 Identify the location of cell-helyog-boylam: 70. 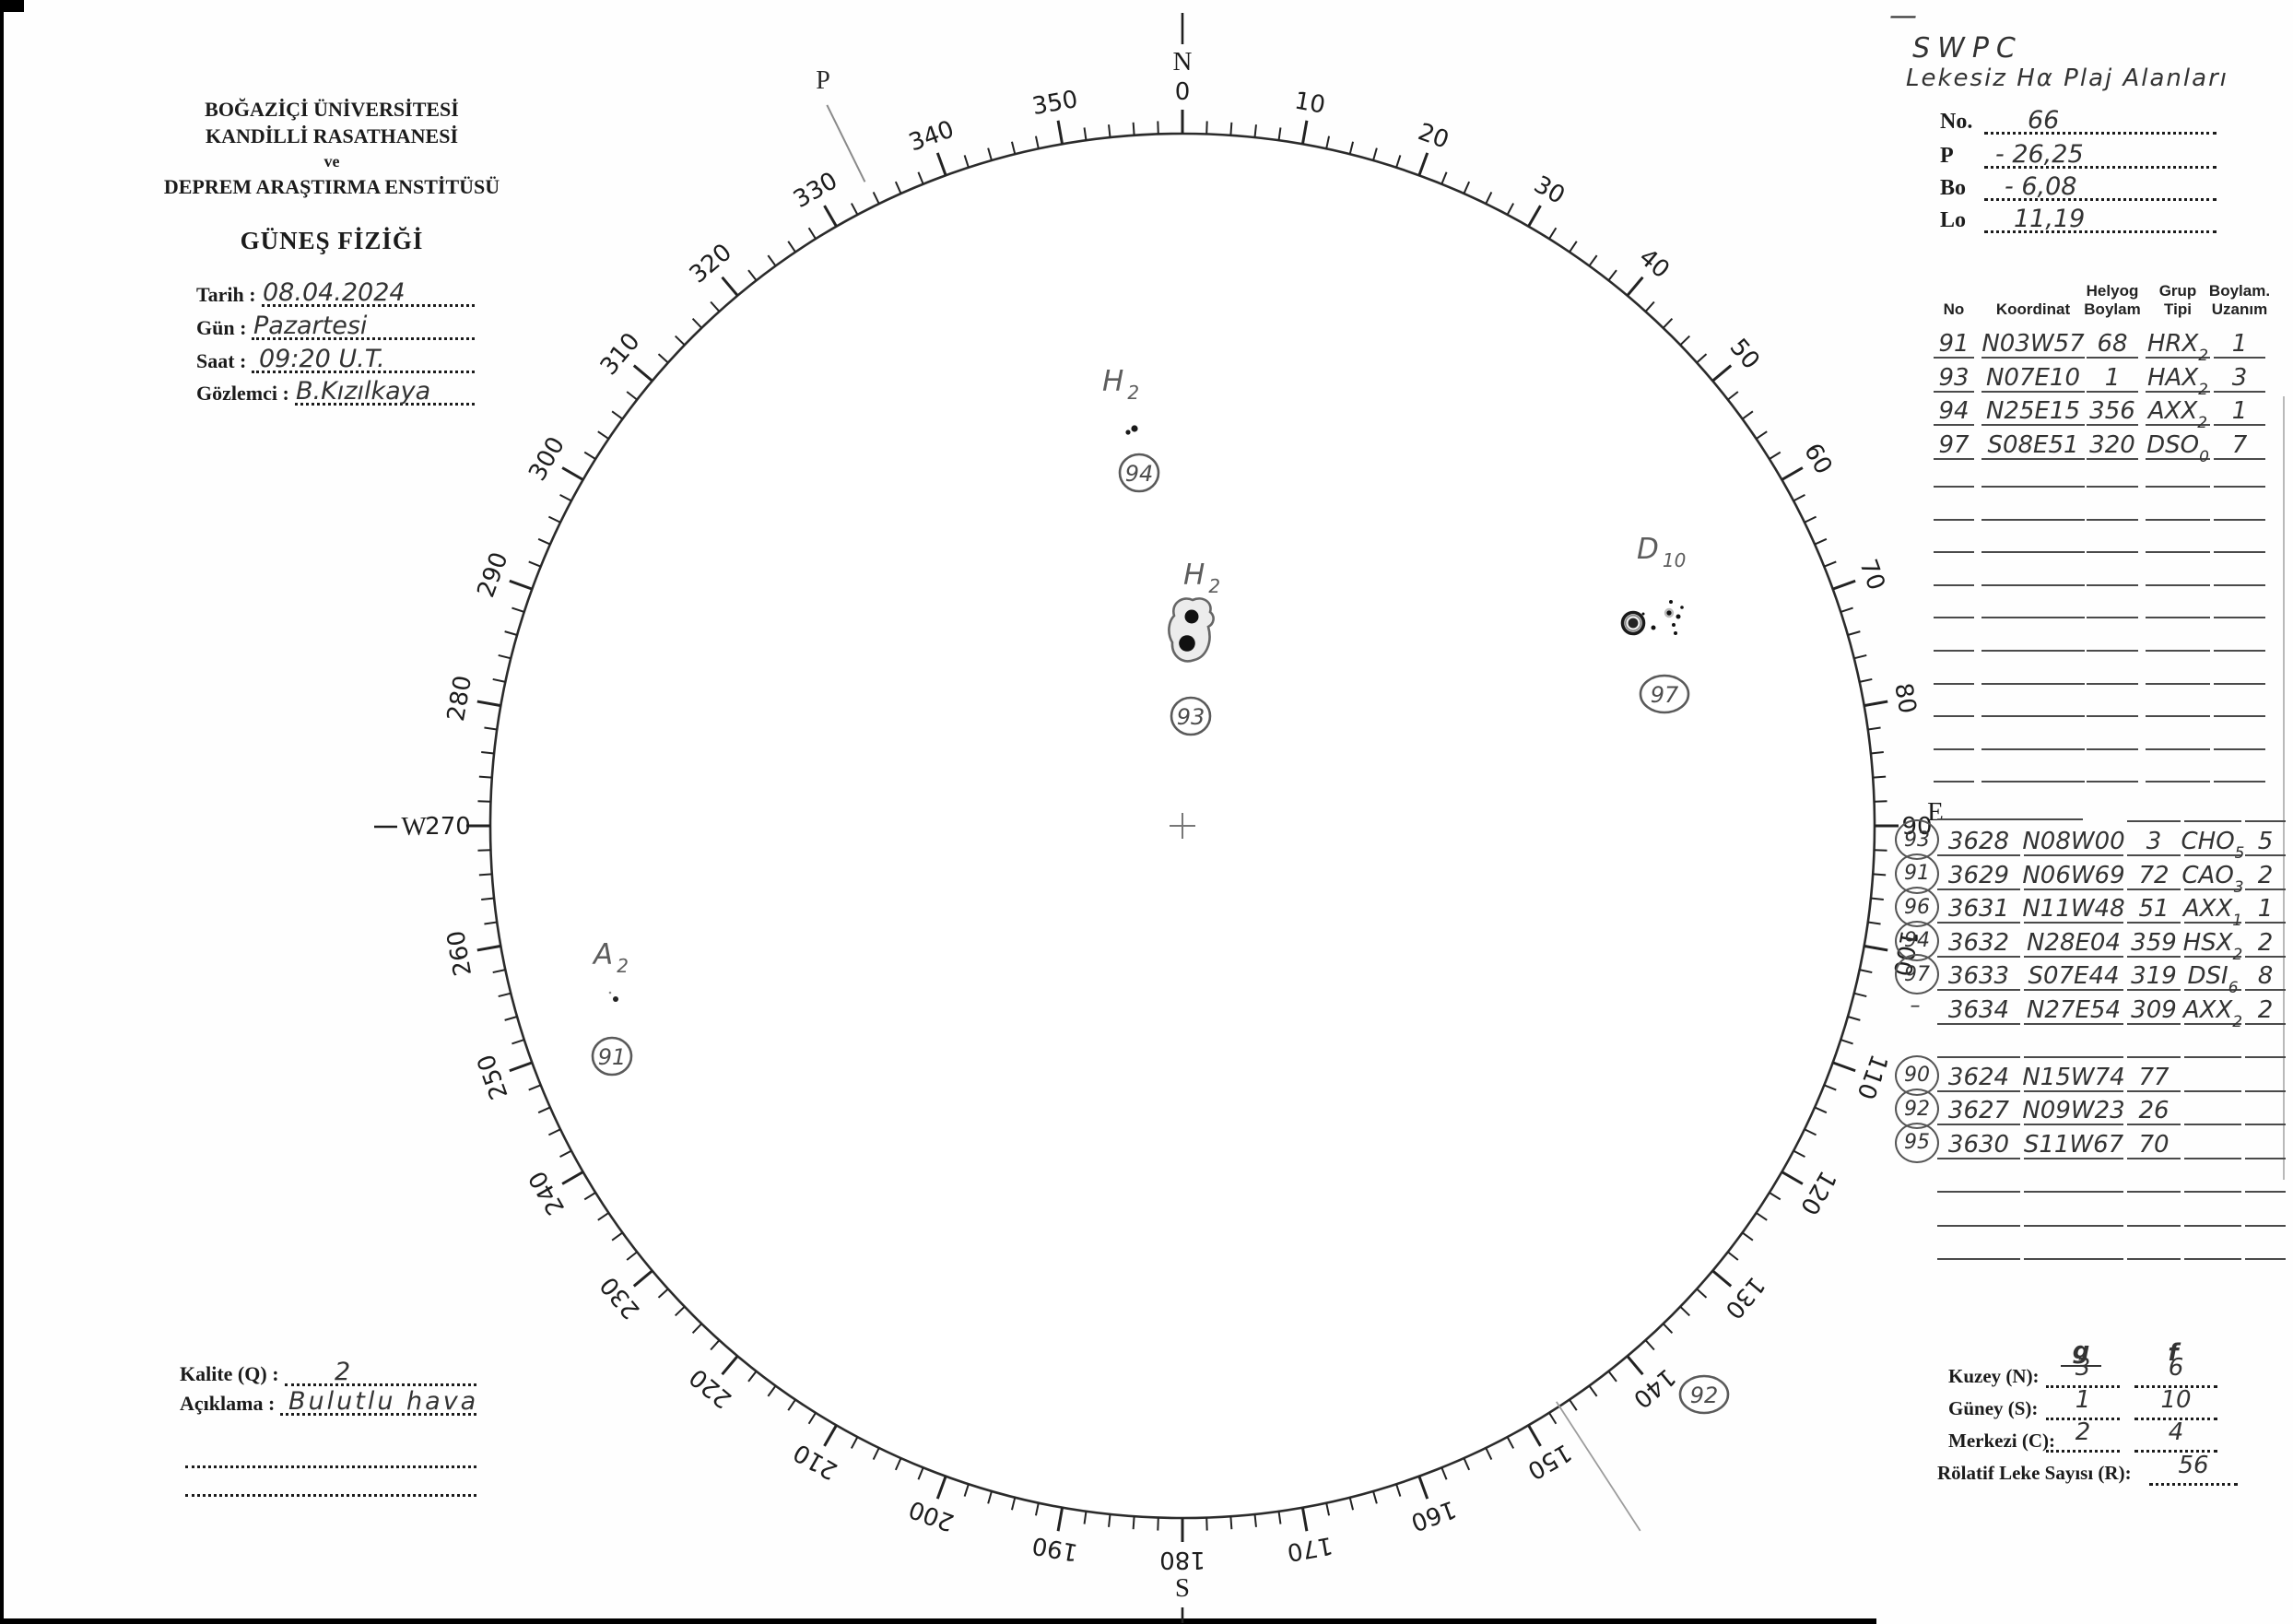
(2154, 1141).